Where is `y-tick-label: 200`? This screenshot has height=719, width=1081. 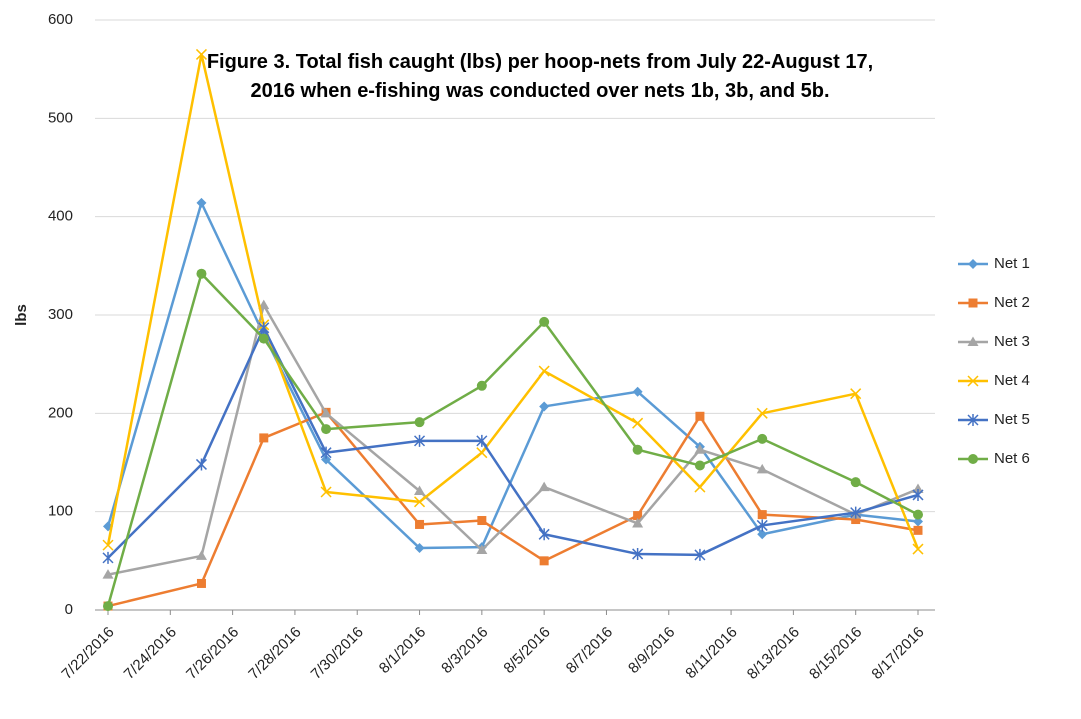 y-tick-label: 200 is located at coordinates (60, 412).